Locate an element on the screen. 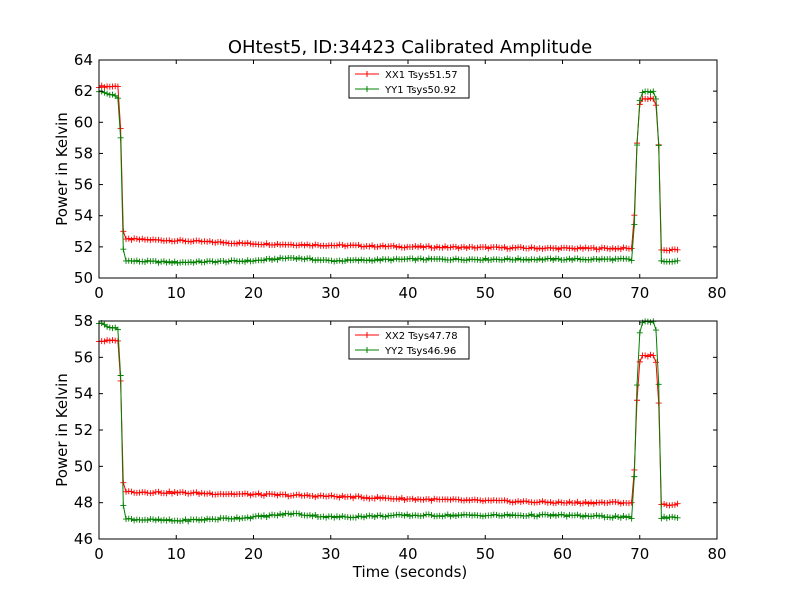 This screenshot has height=600, width=800. legend-marker is located at coordinates (367, 74).